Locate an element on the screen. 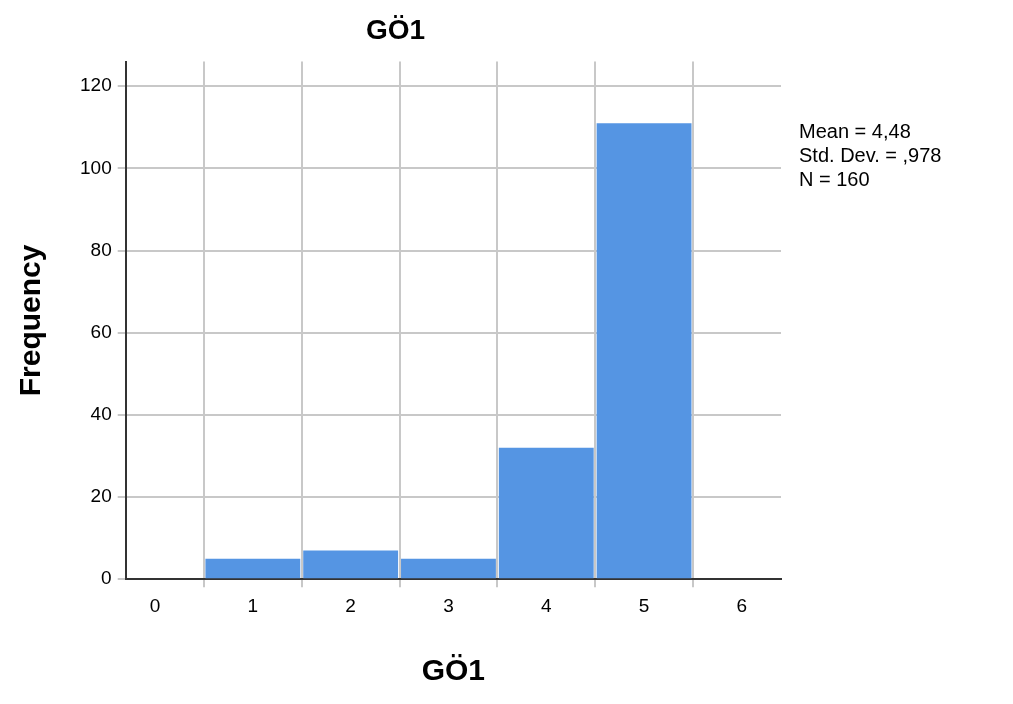 The image size is (1013, 704). y-tick-label: 80 is located at coordinates (101, 249).